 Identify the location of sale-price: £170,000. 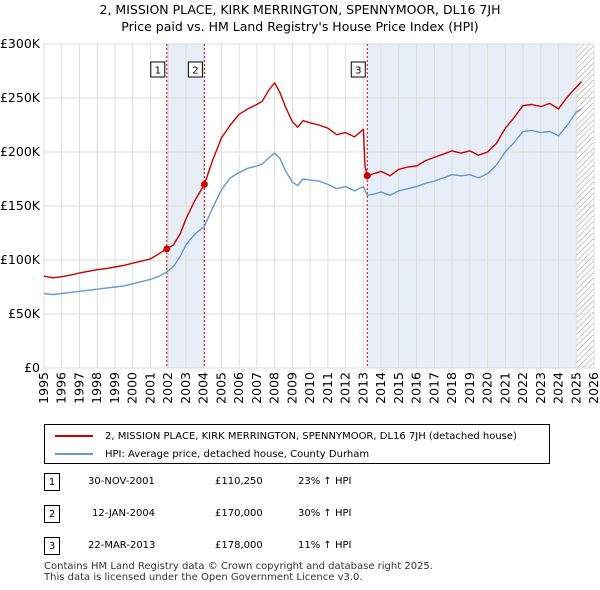
(239, 513).